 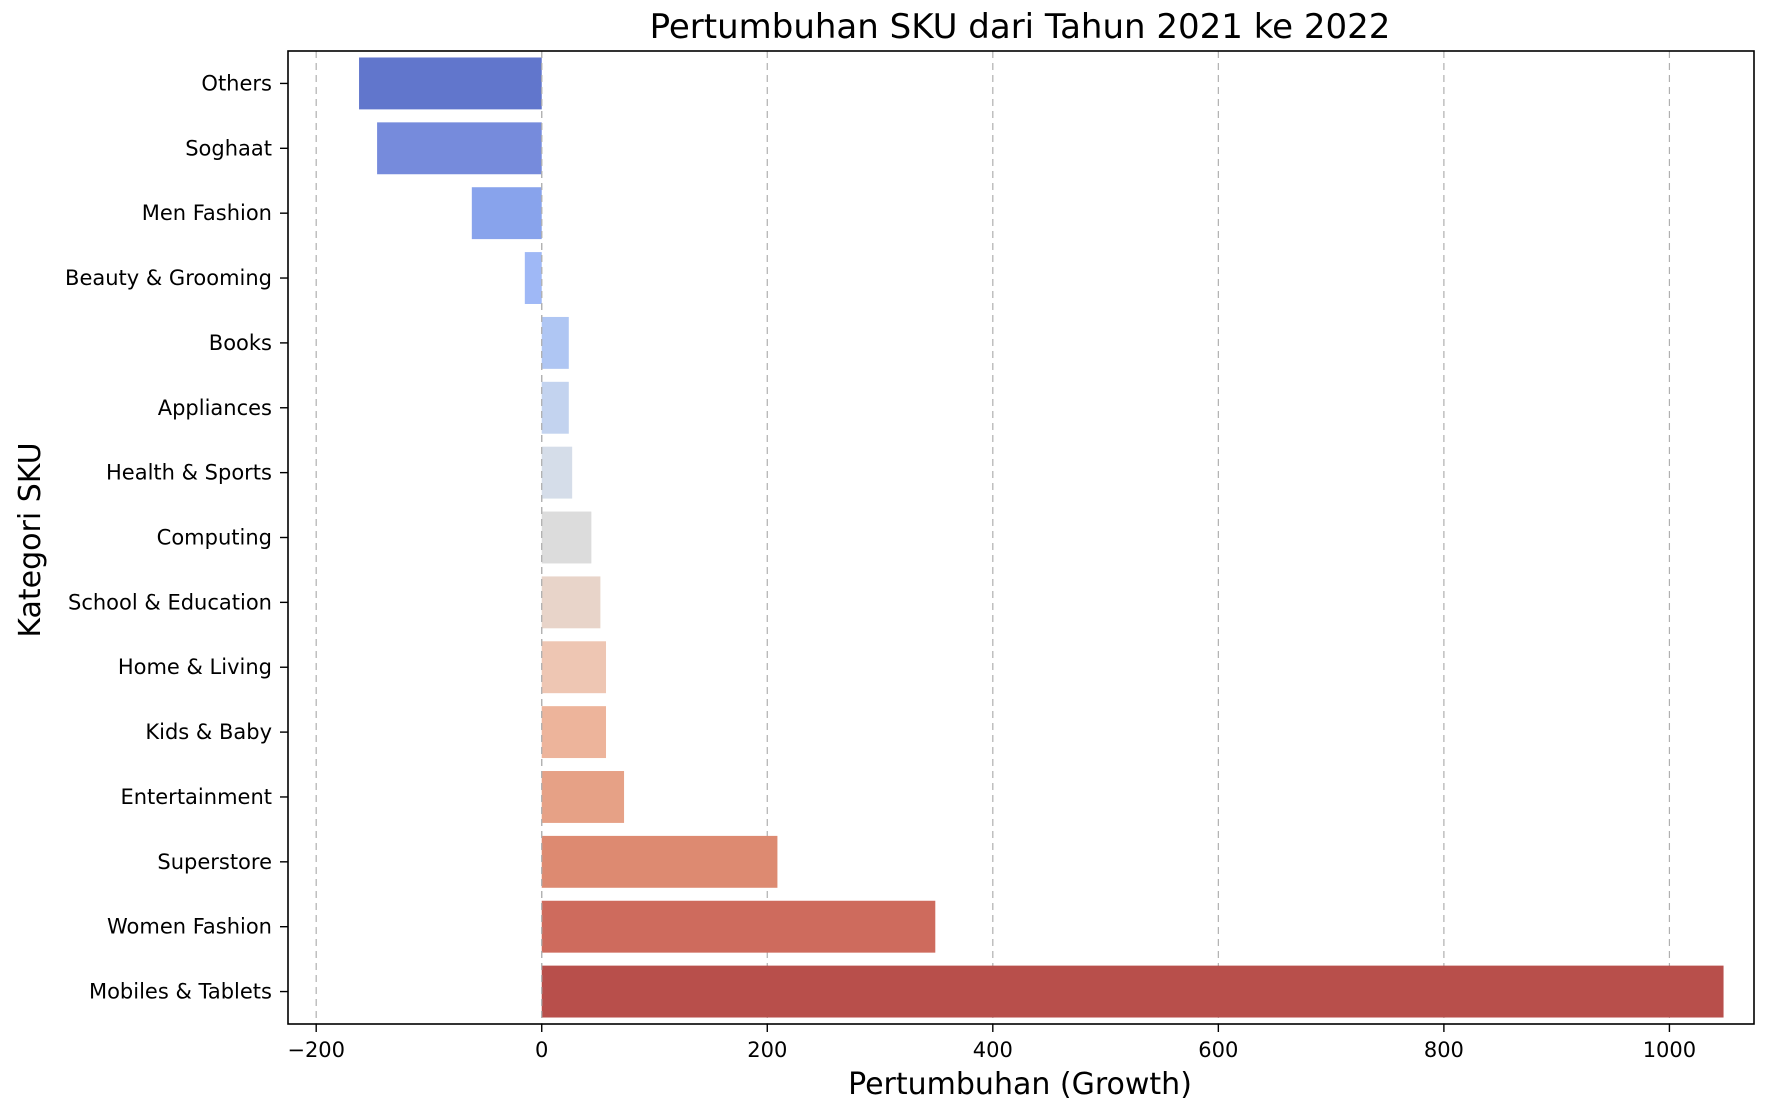 I want to click on y-tick-label: Health & Sports, so click(x=189, y=473).